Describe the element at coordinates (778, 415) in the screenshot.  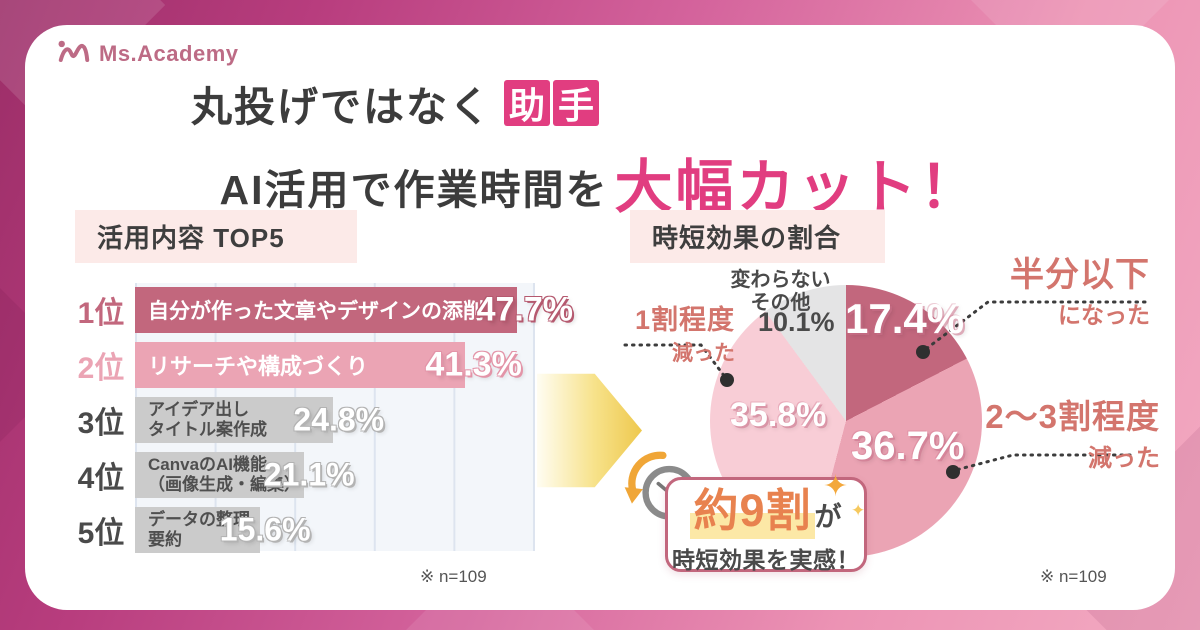
I see `pie-value-one: 35.8%` at that location.